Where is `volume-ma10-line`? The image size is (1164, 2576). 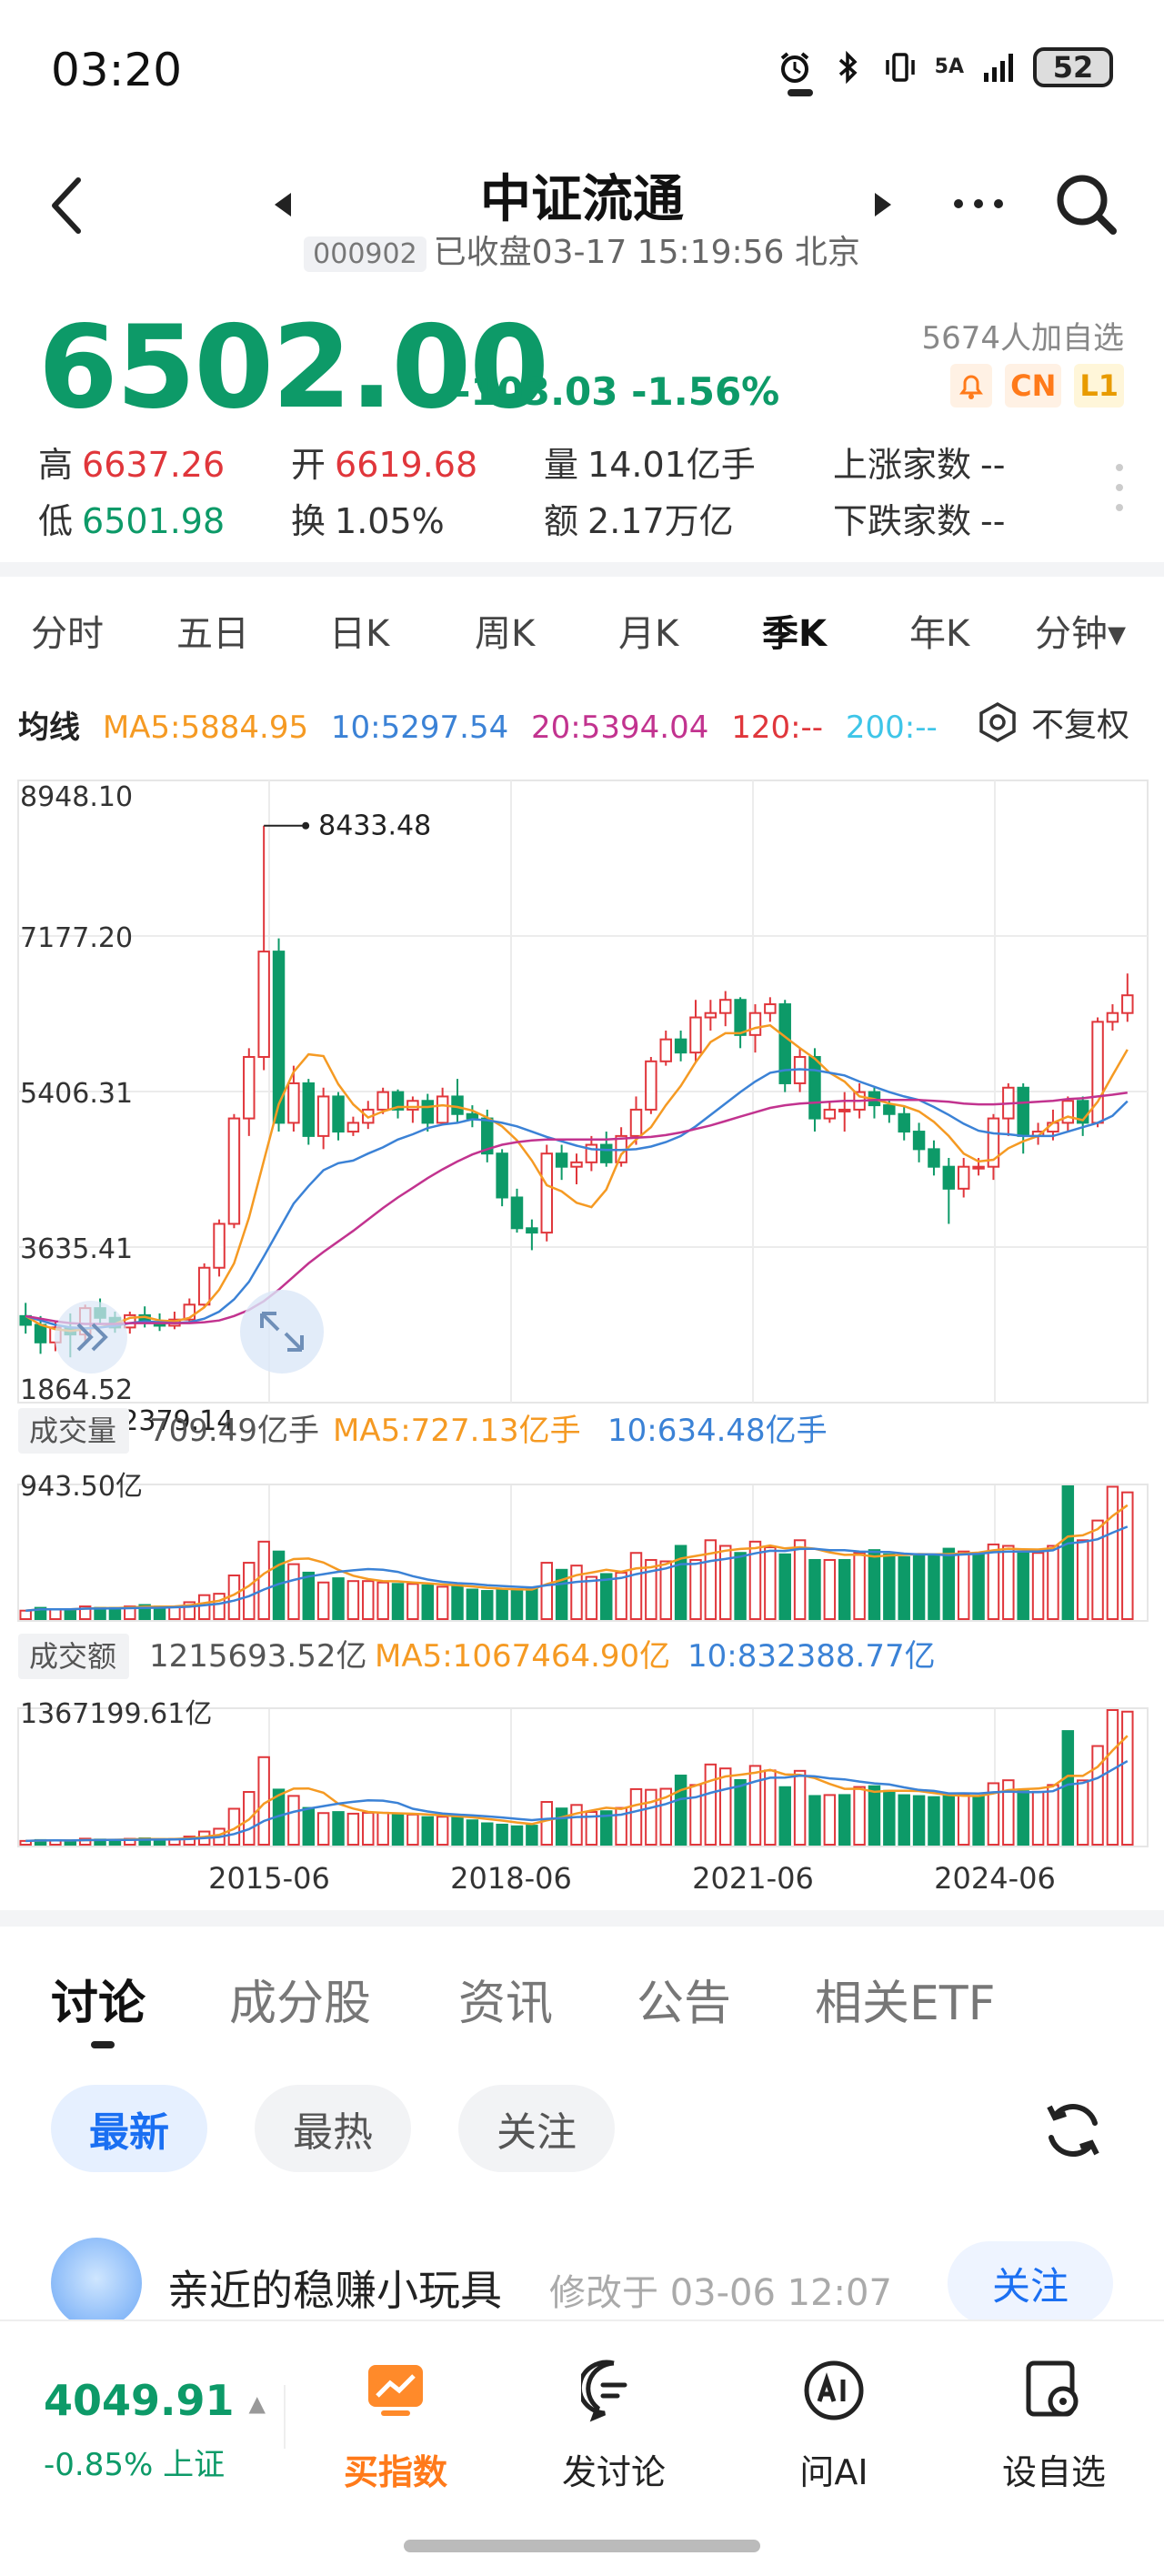
volume-ma10-line is located at coordinates (577, 1568).